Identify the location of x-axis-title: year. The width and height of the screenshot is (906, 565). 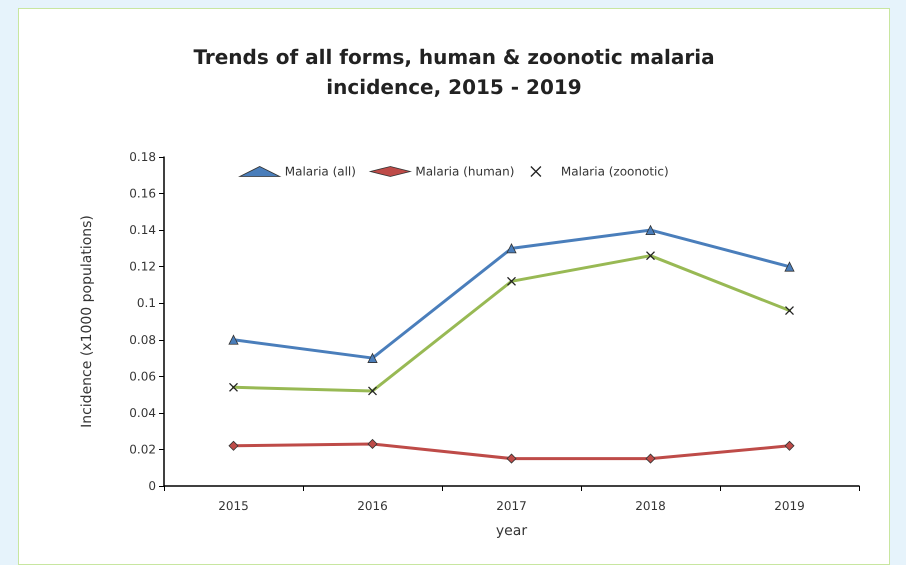
(512, 531).